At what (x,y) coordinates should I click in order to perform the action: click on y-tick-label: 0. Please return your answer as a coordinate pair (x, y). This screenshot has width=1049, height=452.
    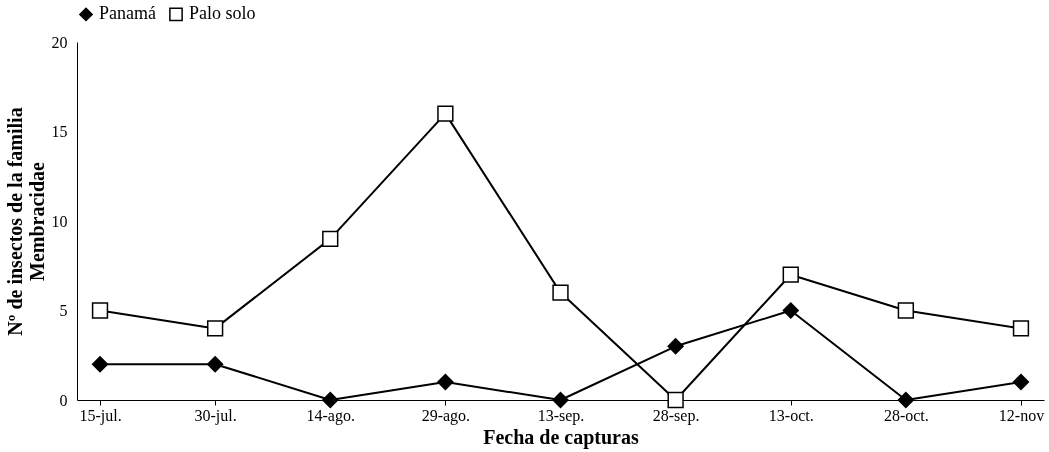
    Looking at the image, I should click on (63, 400).